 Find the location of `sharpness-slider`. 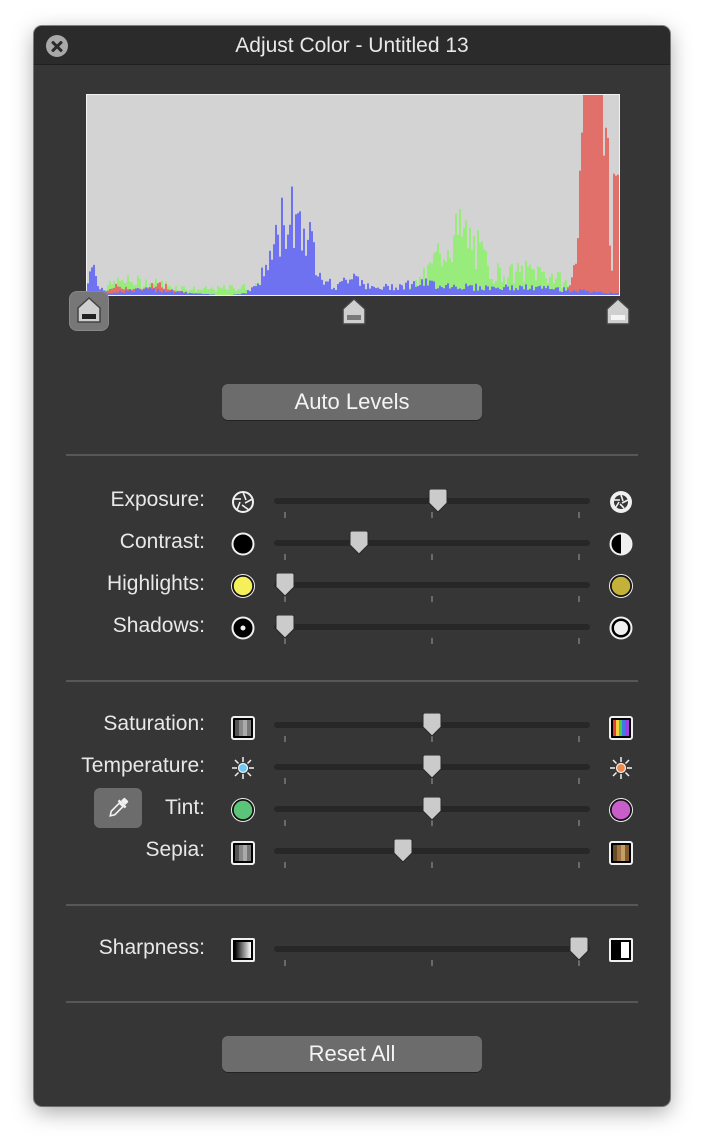

sharpness-slider is located at coordinates (432, 949).